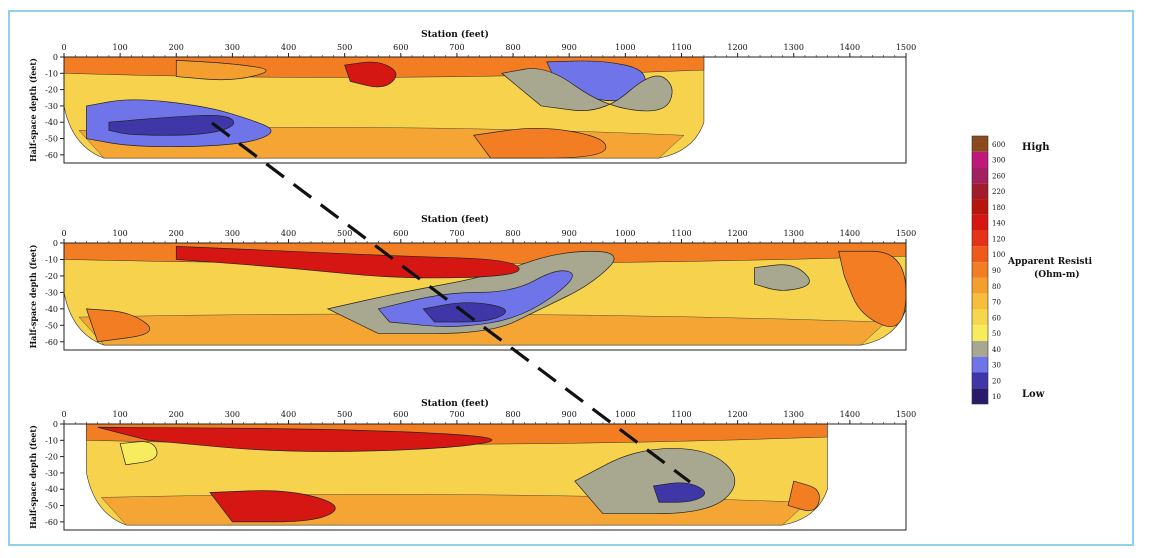 This screenshot has height=558, width=1154. Describe the element at coordinates (996, 366) in the screenshot. I see `colorbar-tick-label: 30` at that location.